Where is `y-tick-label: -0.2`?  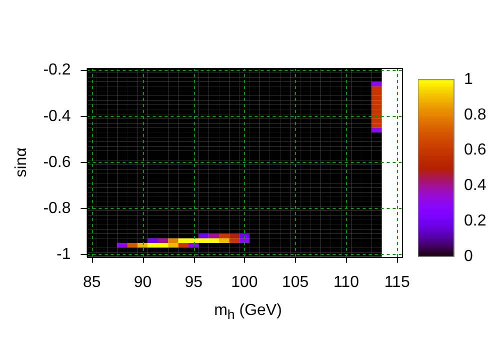 y-tick-label: -0.2 is located at coordinates (57, 70).